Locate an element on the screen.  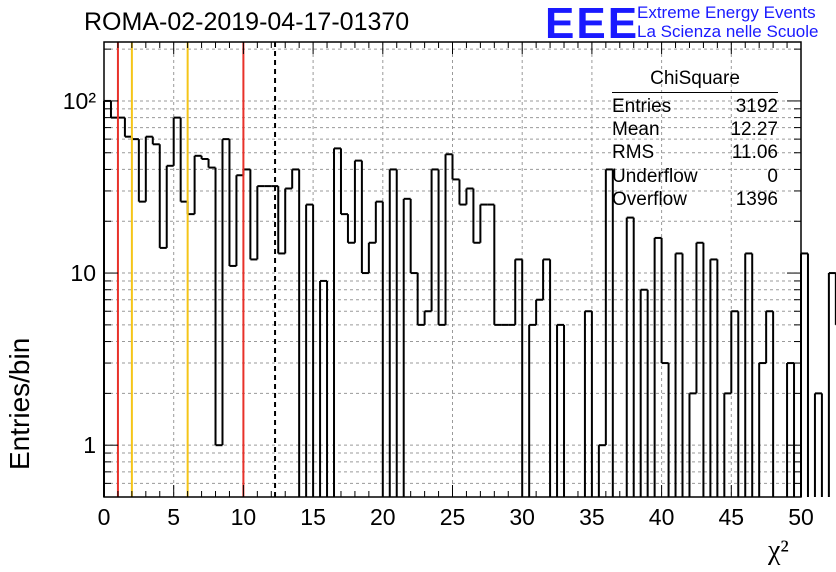
logo-line-1: Extreme Energy Events is located at coordinates (726, 12).